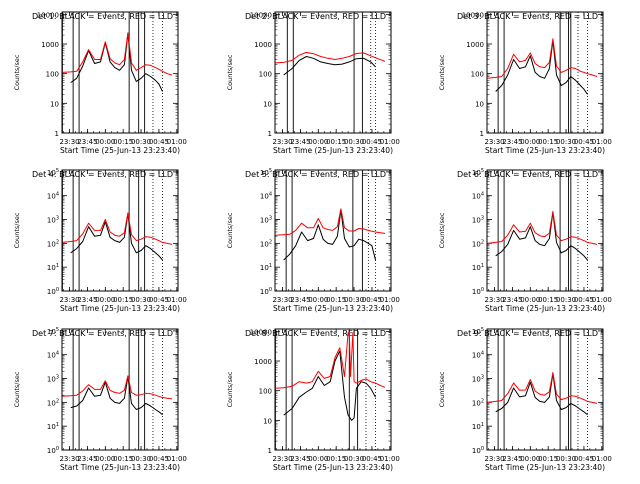  I want to click on y-tick-label: 10000, so click(261, 332).